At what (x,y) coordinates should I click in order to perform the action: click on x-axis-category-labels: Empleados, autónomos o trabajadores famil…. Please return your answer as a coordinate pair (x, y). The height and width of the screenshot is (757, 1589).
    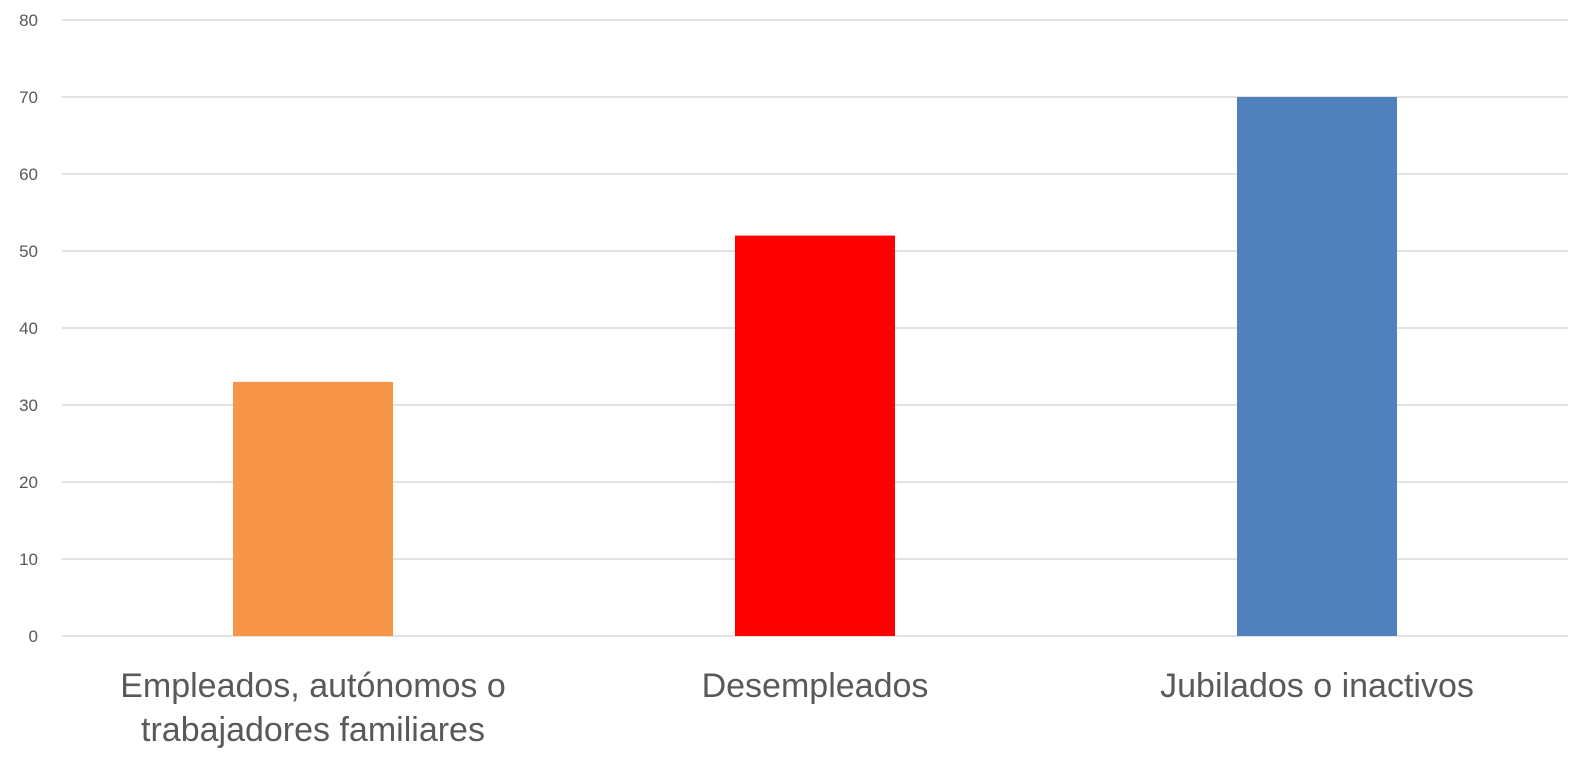
    Looking at the image, I should click on (797, 708).